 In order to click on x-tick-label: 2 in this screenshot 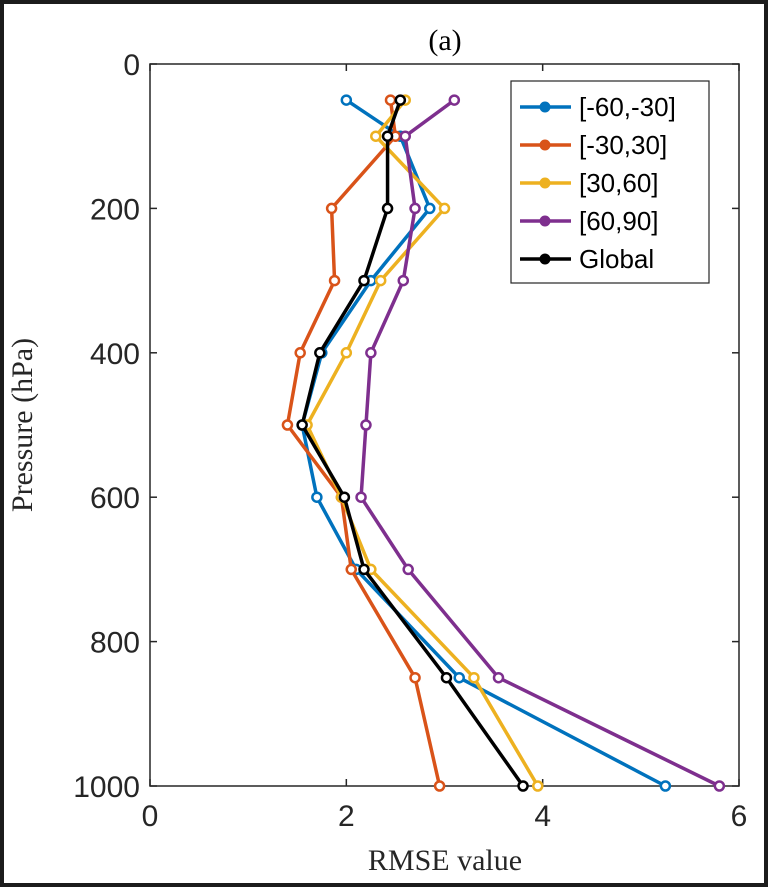, I will do `click(346, 816)`.